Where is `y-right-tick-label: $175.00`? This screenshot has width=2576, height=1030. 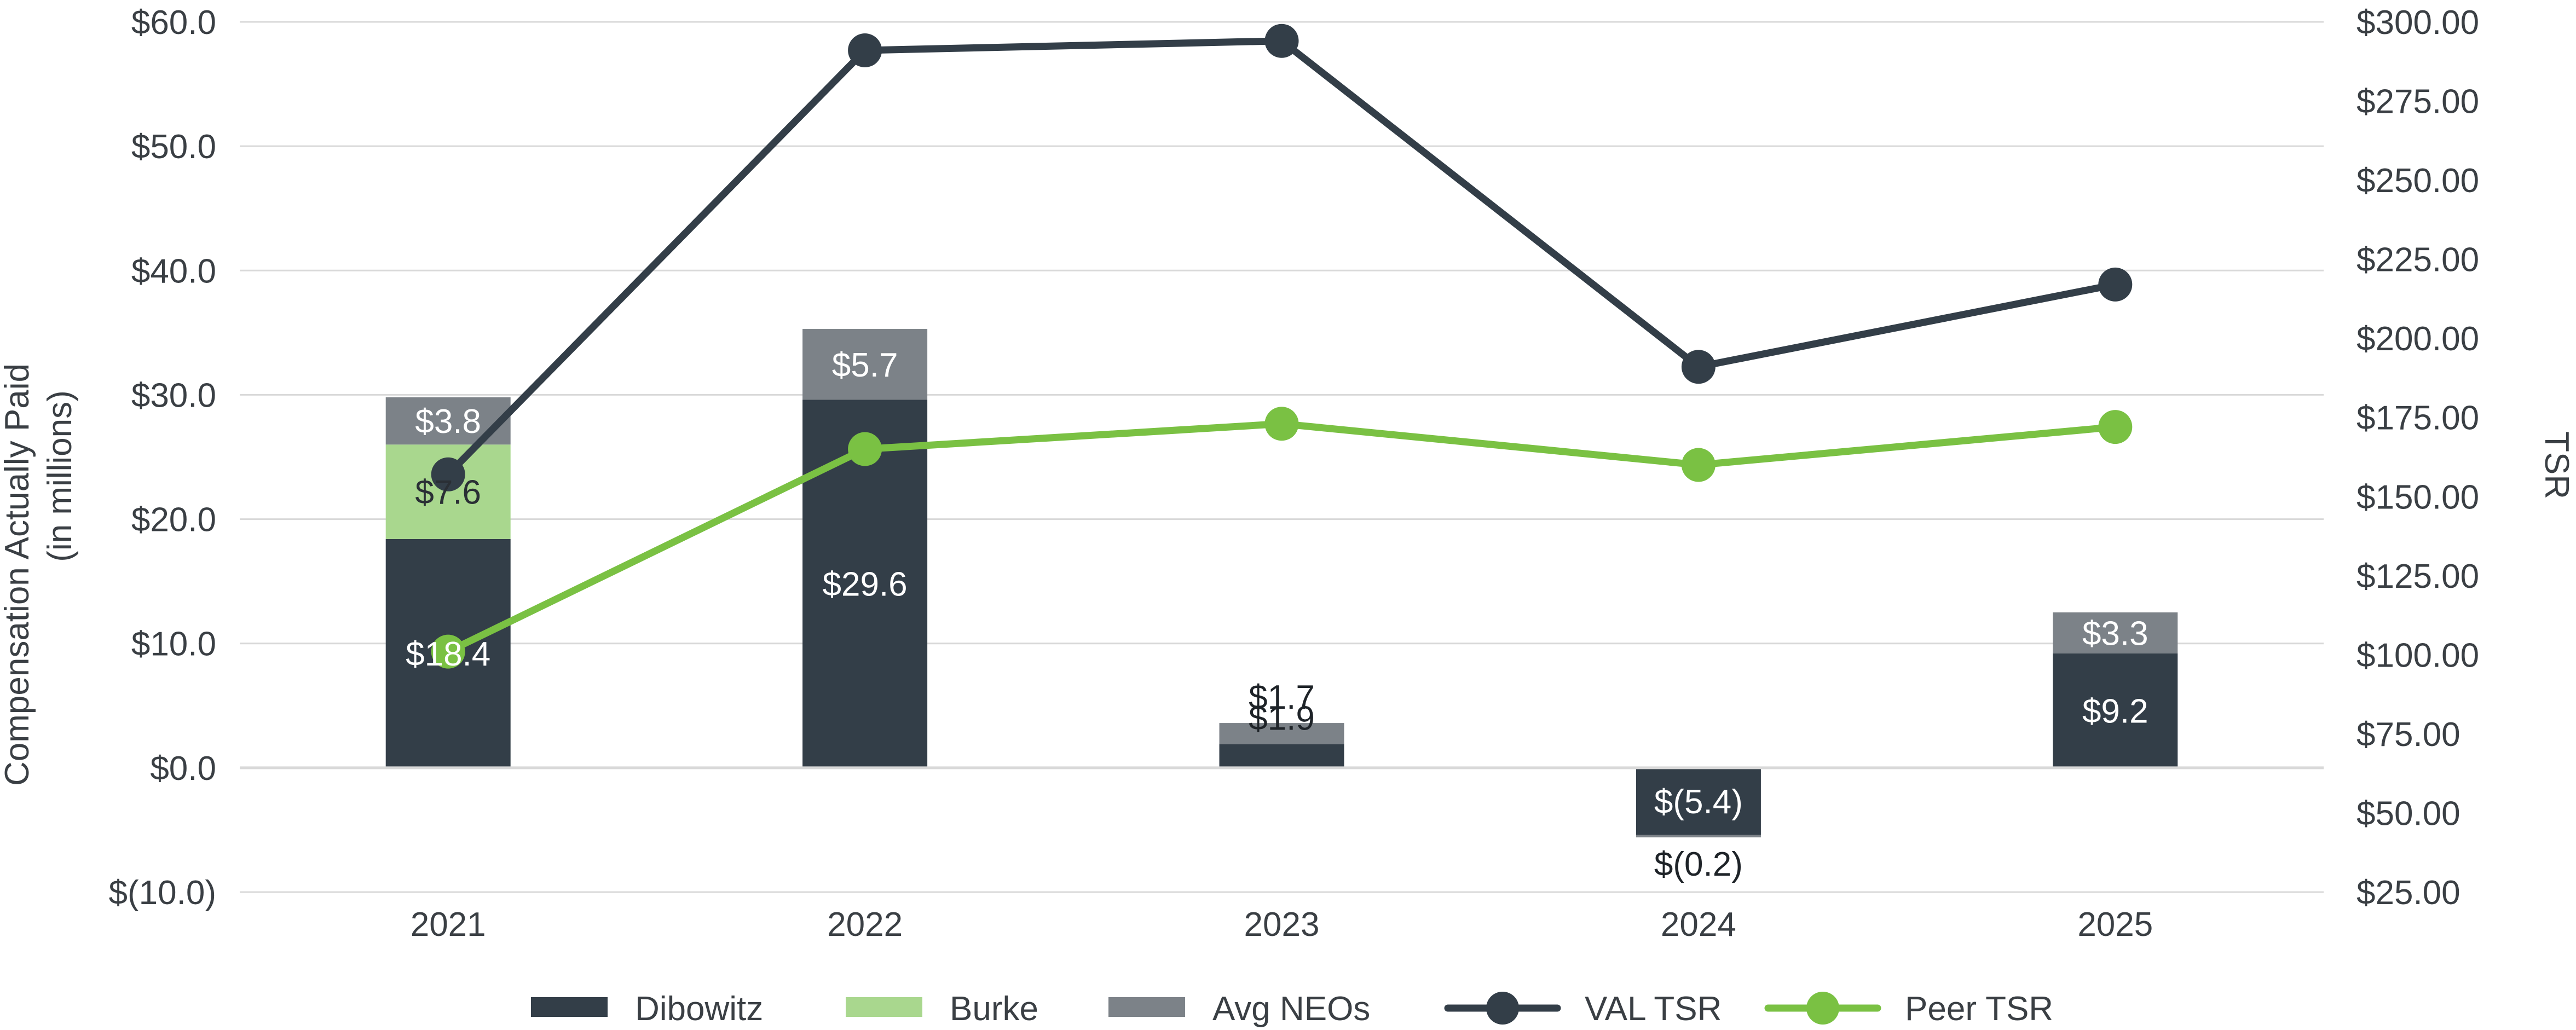
y-right-tick-label: $175.00 is located at coordinates (2418, 418).